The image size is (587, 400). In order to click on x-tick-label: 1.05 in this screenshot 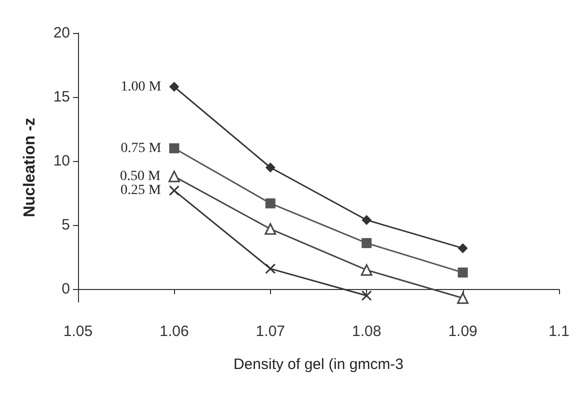, I will do `click(78, 331)`.